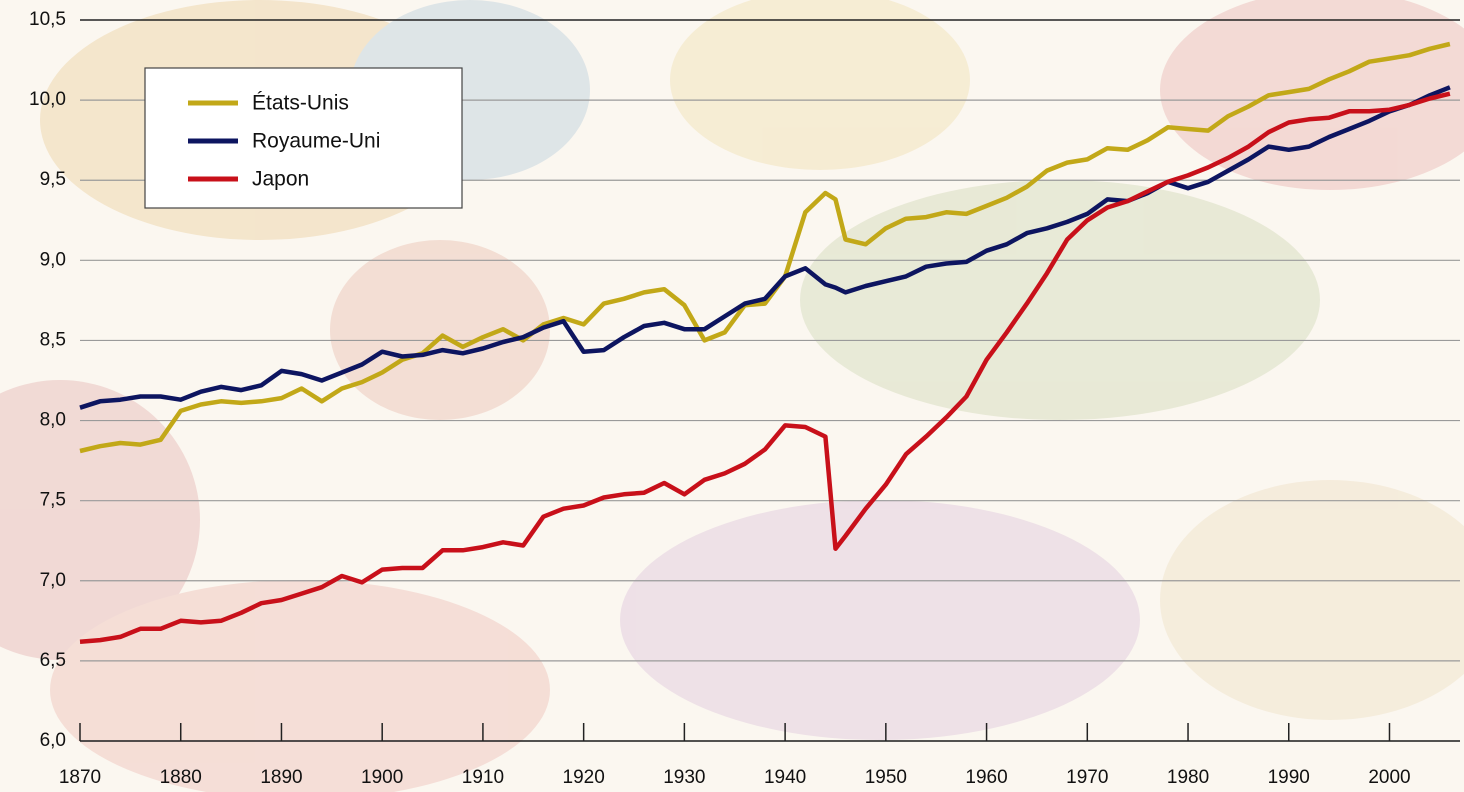 Image resolution: width=1464 pixels, height=792 pixels. I want to click on legend-label: États-Unis, so click(300, 103).